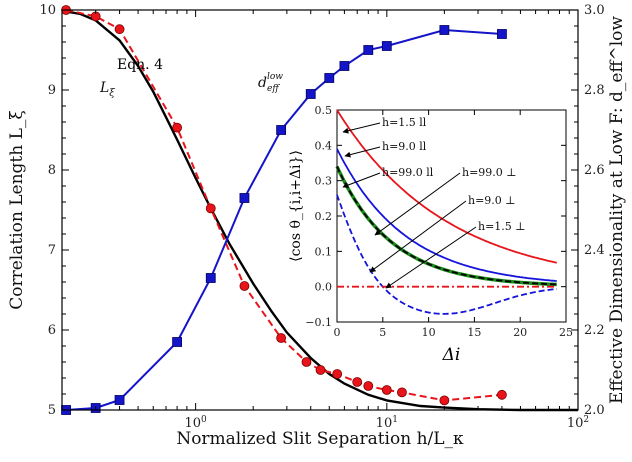 The height and width of the screenshot is (462, 632). Describe the element at coordinates (387, 423) in the screenshot. I see `x-tick-label: 10¹` at that location.